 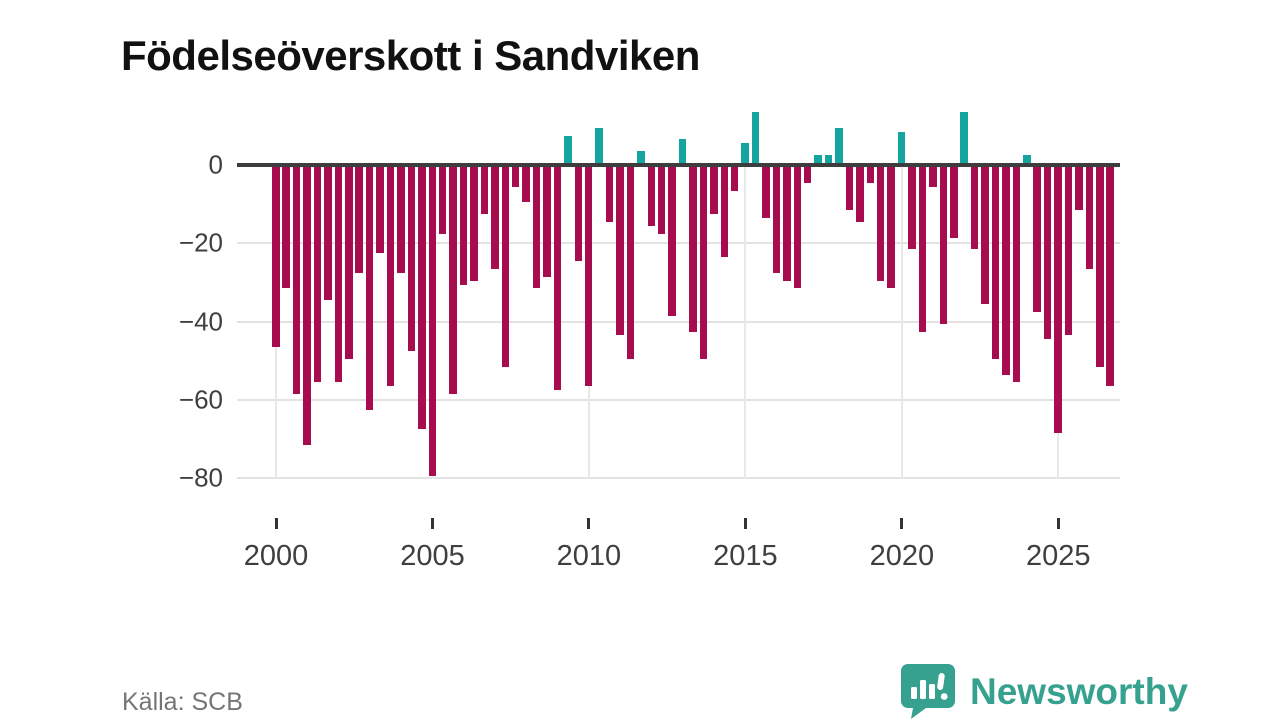 What do you see at coordinates (432, 556) in the screenshot?
I see `x-axis-tick-label: 2005` at bounding box center [432, 556].